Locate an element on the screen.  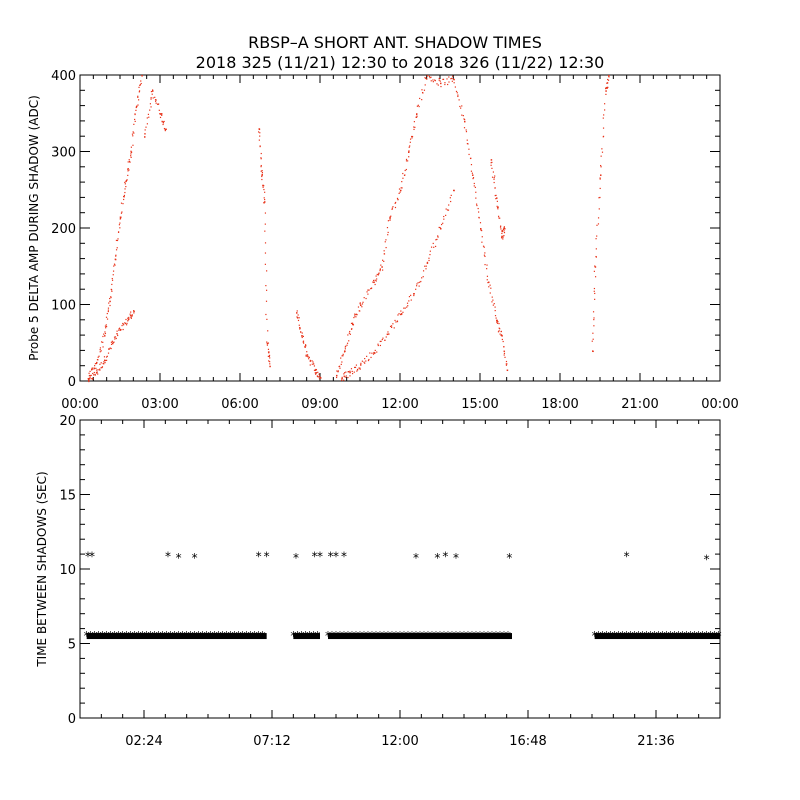
top-x-tick-label: 15:00 is located at coordinates (479, 404).